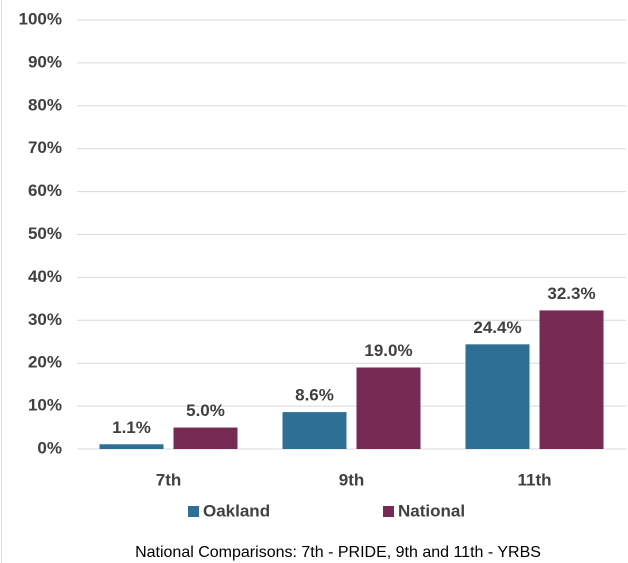 The width and height of the screenshot is (628, 563). Describe the element at coordinates (45, 233) in the screenshot. I see `y-tick-label: 50%` at that location.